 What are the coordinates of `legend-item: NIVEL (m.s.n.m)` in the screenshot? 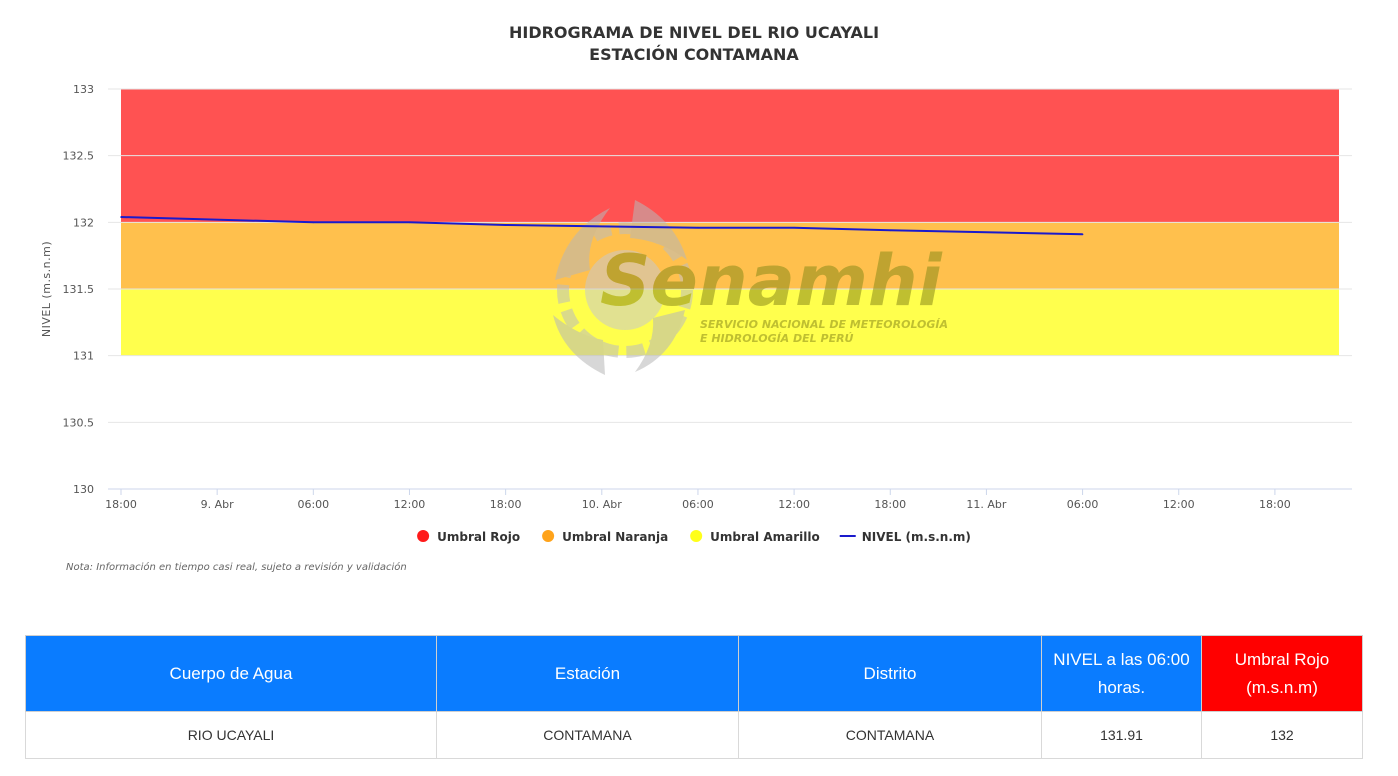 It's located at (905, 537).